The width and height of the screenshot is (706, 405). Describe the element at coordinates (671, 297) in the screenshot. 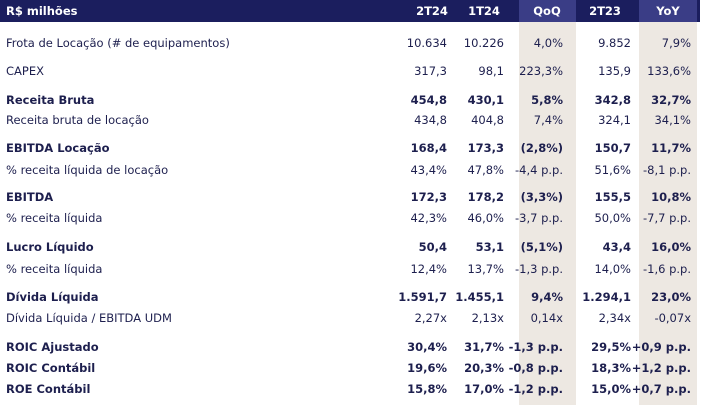

I see `value-cell: 23,0%` at that location.